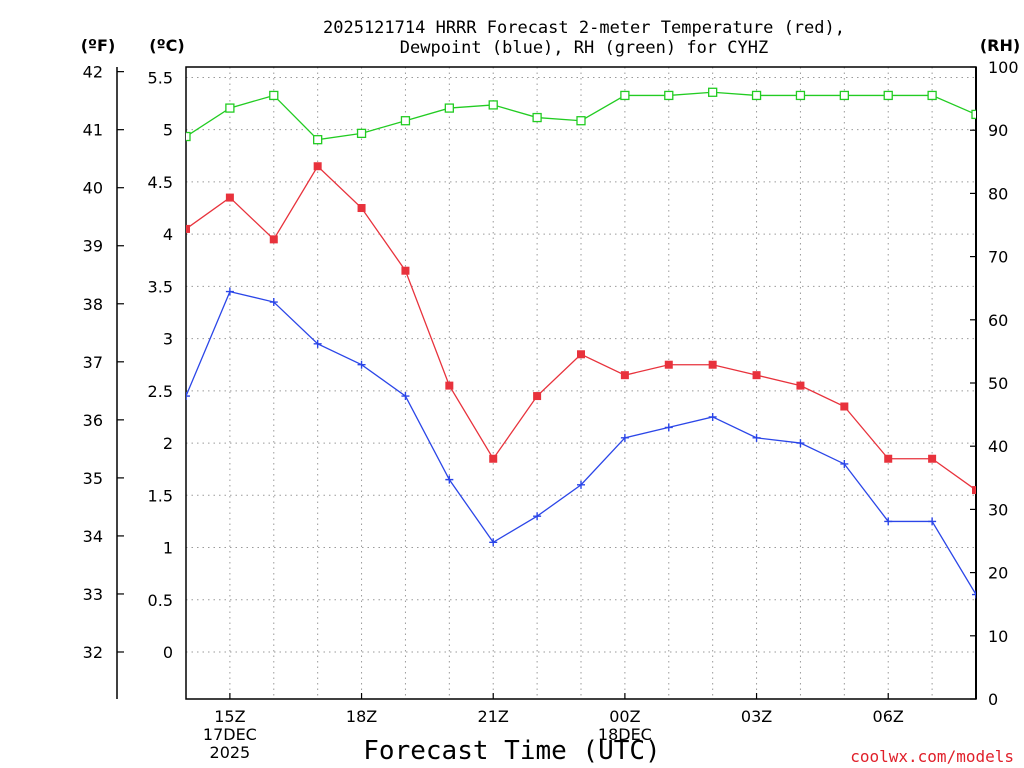 The width and height of the screenshot is (1024, 768). I want to click on x-tick-label: 06Z, so click(888, 716).